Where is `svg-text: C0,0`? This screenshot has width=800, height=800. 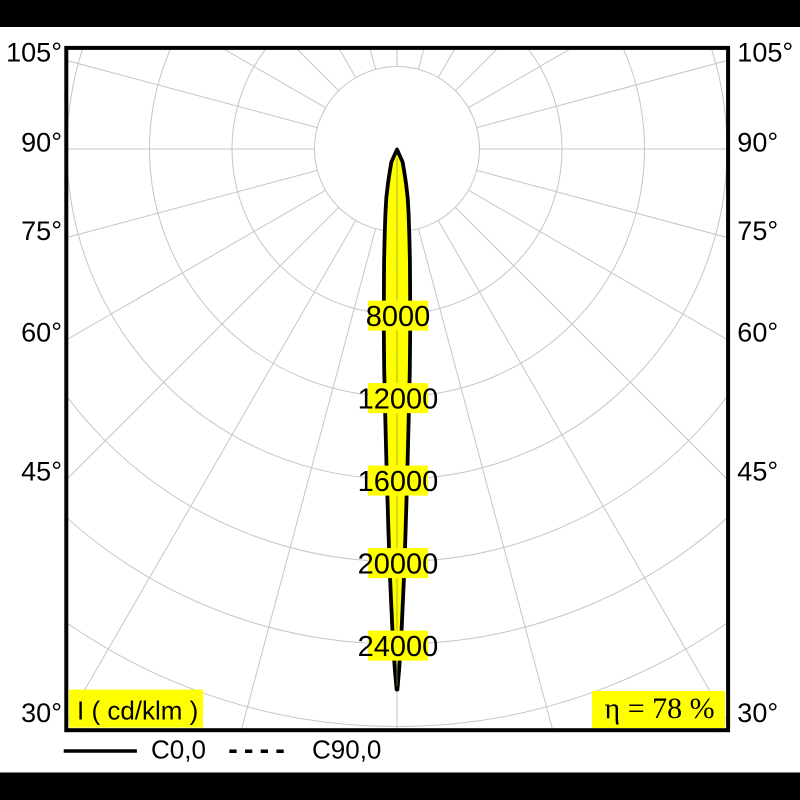
svg-text: C0,0 is located at coordinates (178, 749).